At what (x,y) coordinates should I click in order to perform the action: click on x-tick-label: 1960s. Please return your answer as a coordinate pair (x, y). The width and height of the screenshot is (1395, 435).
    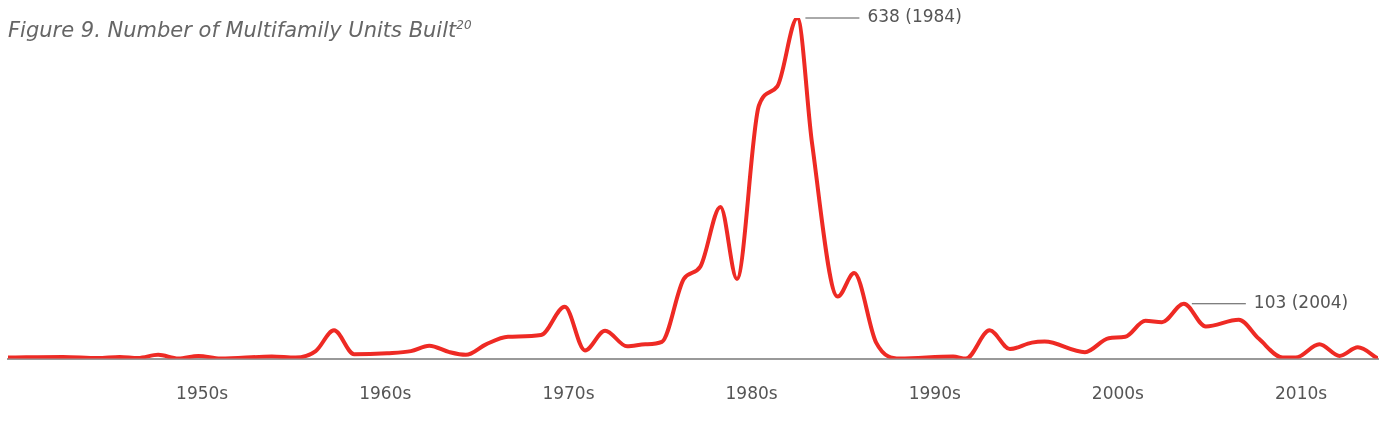
    Looking at the image, I should click on (385, 393).